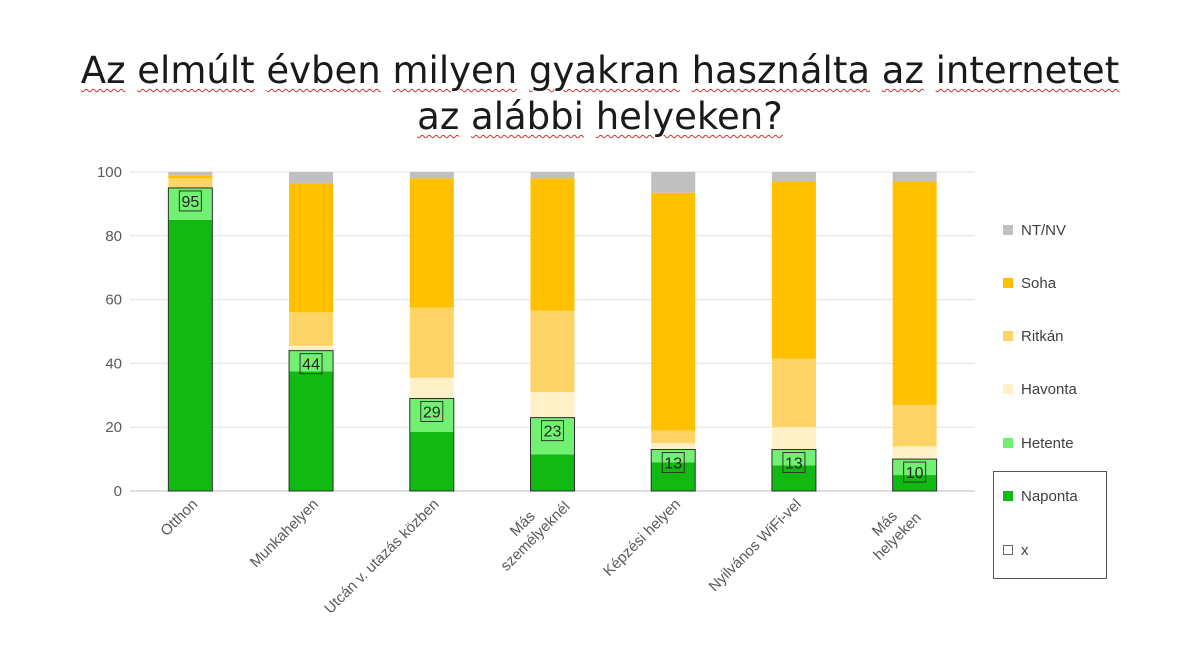  What do you see at coordinates (527, 116) in the screenshot?
I see `title-word: alábbi` at bounding box center [527, 116].